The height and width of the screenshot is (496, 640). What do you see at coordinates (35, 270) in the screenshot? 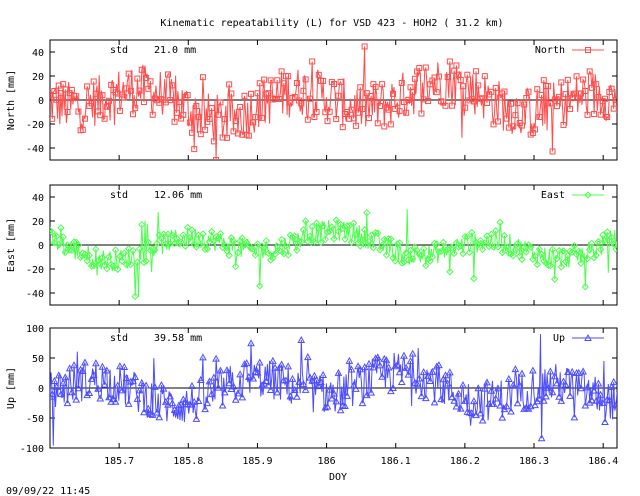
I see `y-tick-label: -20` at bounding box center [35, 270].